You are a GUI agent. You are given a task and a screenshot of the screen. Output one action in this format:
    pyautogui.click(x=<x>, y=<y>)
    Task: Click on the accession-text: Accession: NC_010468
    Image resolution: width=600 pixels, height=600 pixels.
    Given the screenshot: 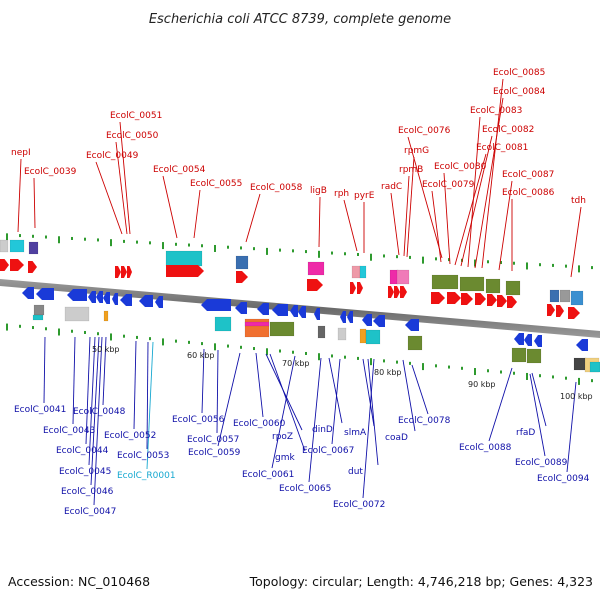 What is the action you would take?
    pyautogui.click(x=79, y=581)
    